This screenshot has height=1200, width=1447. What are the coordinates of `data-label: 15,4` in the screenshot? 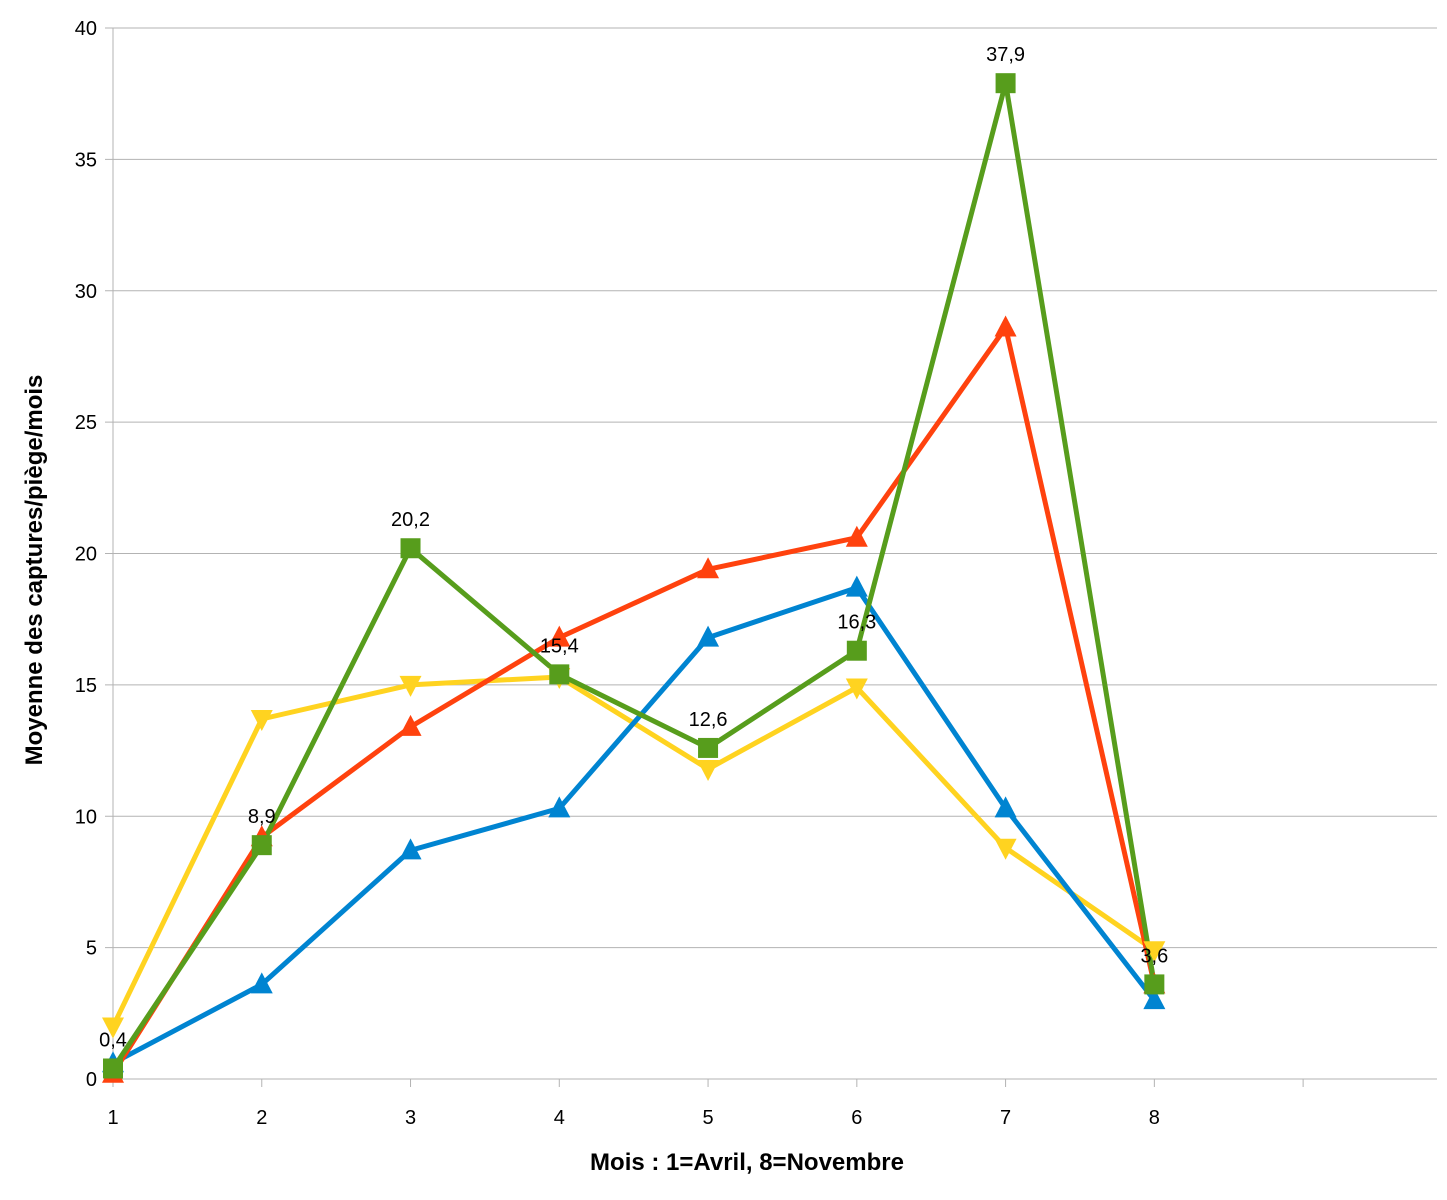 It's located at (559, 646).